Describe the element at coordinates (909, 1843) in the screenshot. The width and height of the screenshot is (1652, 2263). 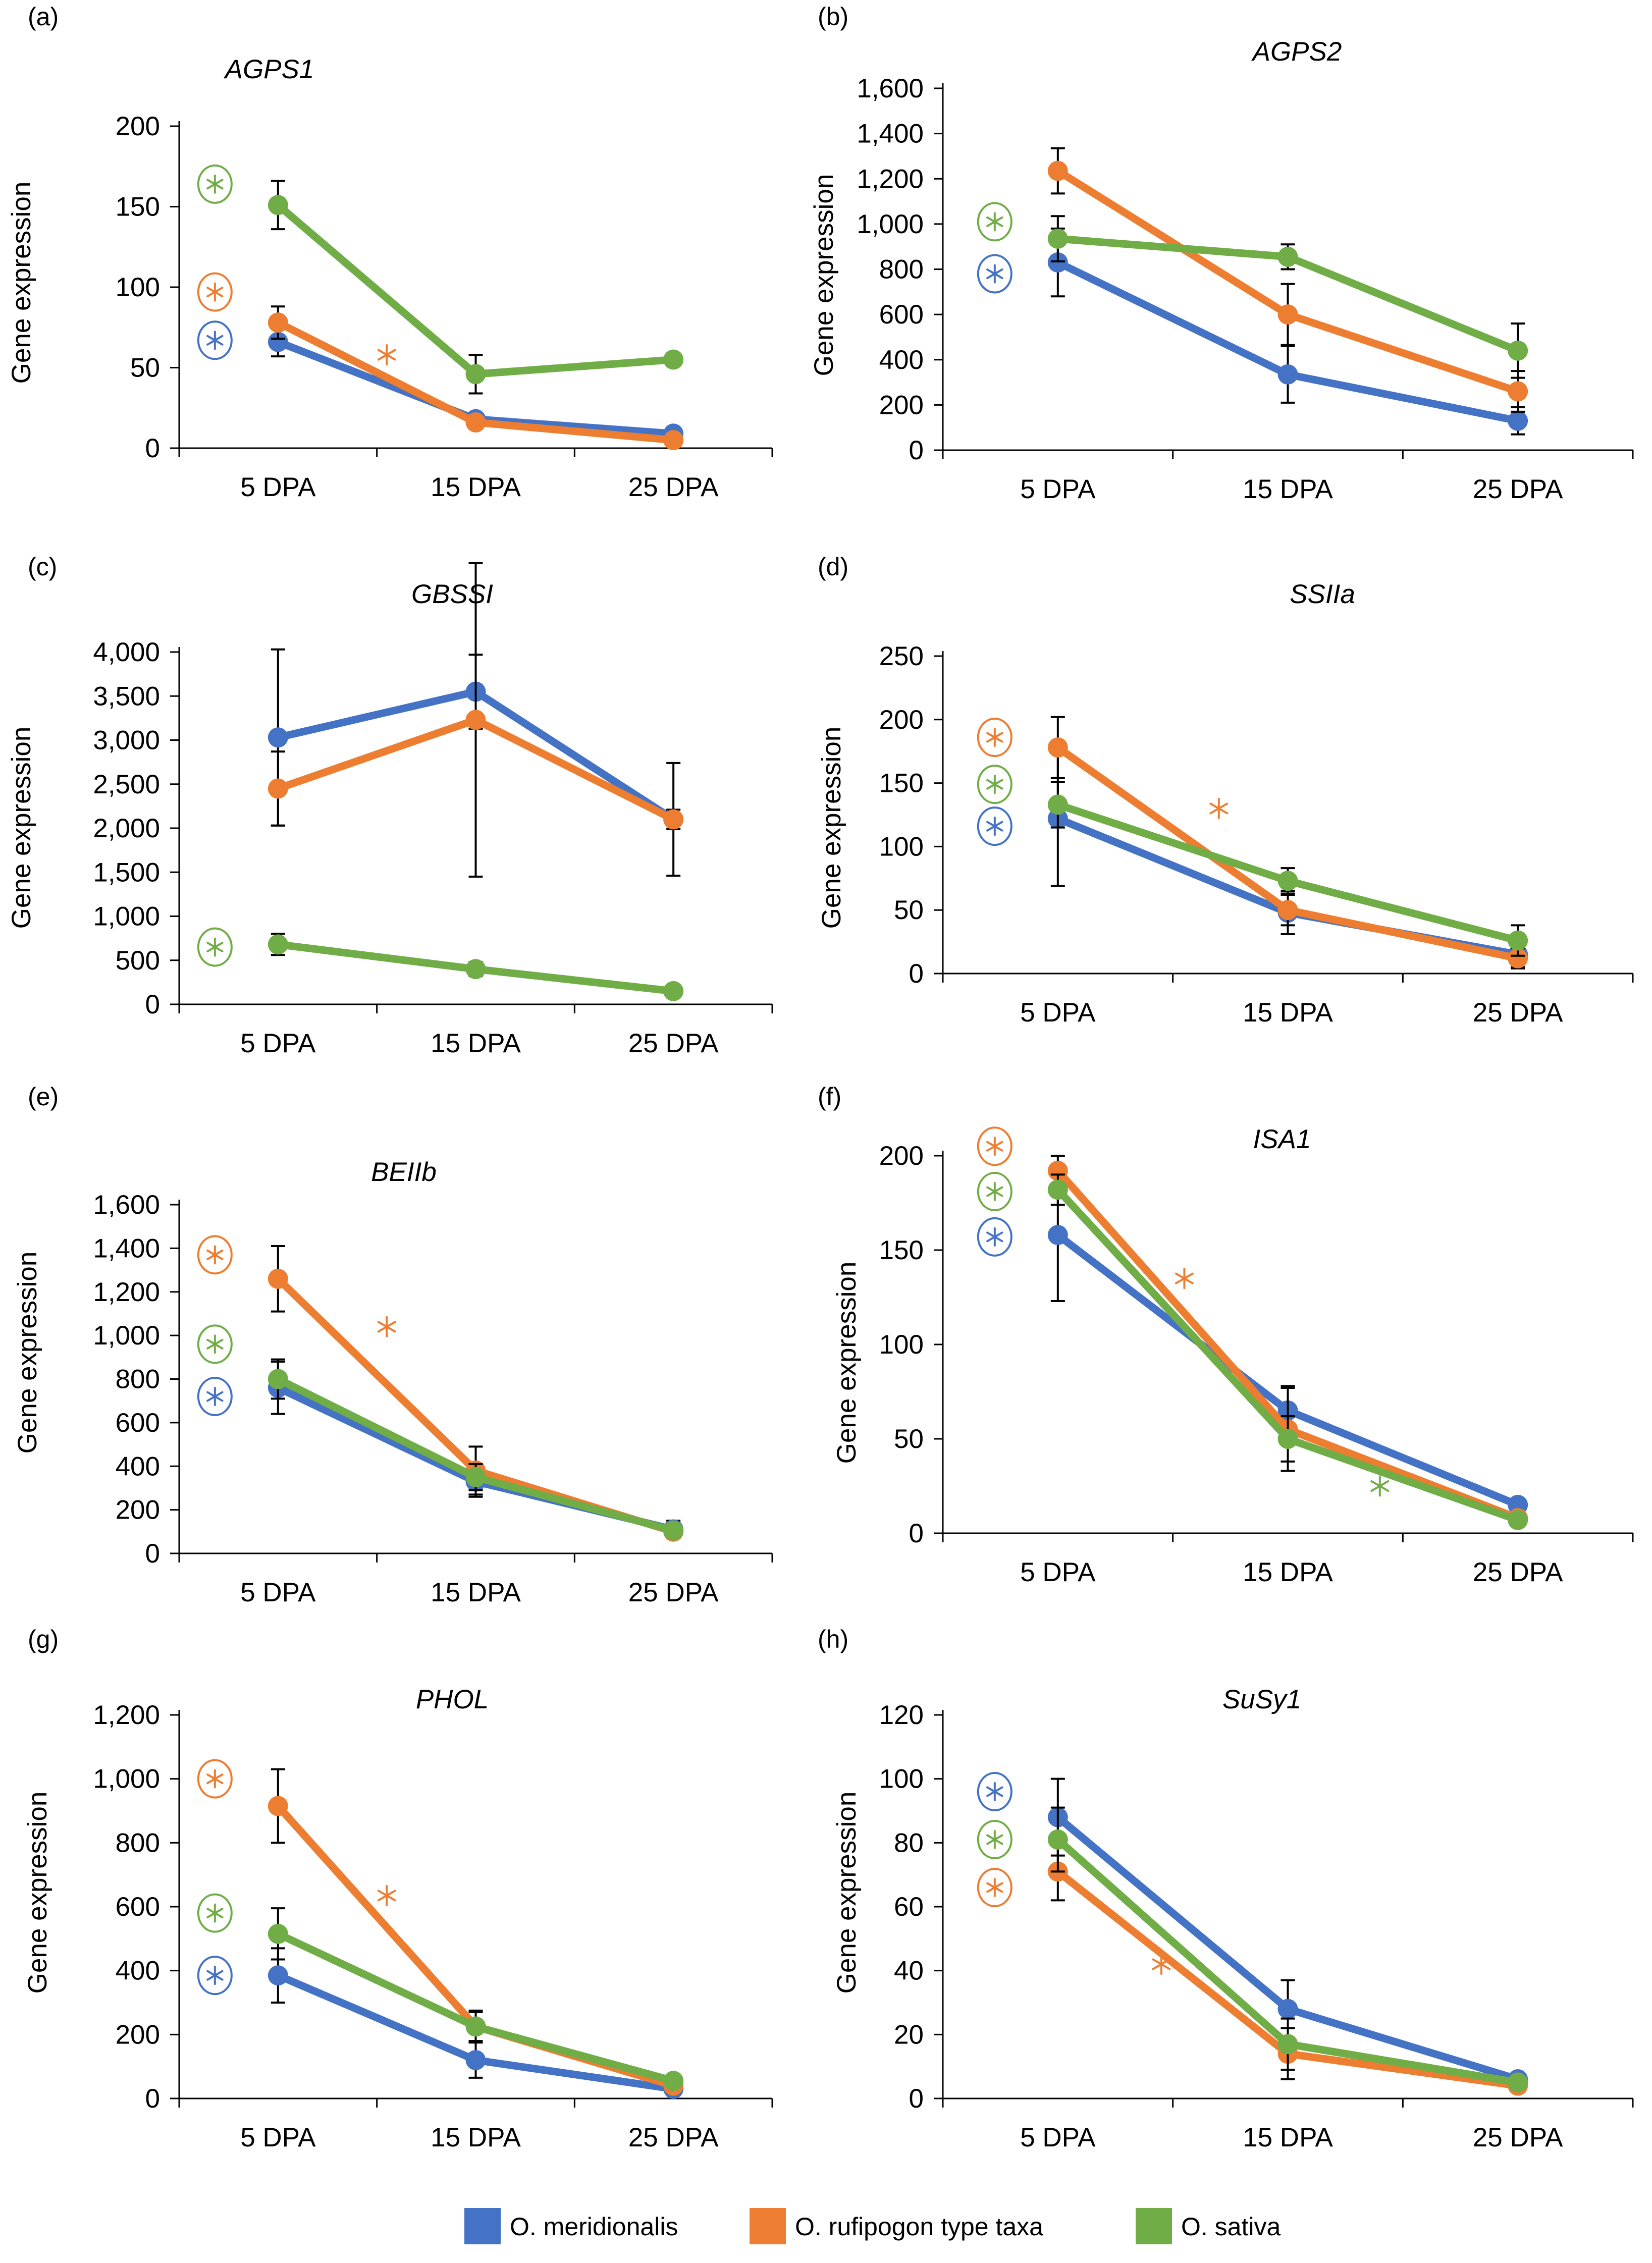
I see `y-tick-label: 80` at that location.